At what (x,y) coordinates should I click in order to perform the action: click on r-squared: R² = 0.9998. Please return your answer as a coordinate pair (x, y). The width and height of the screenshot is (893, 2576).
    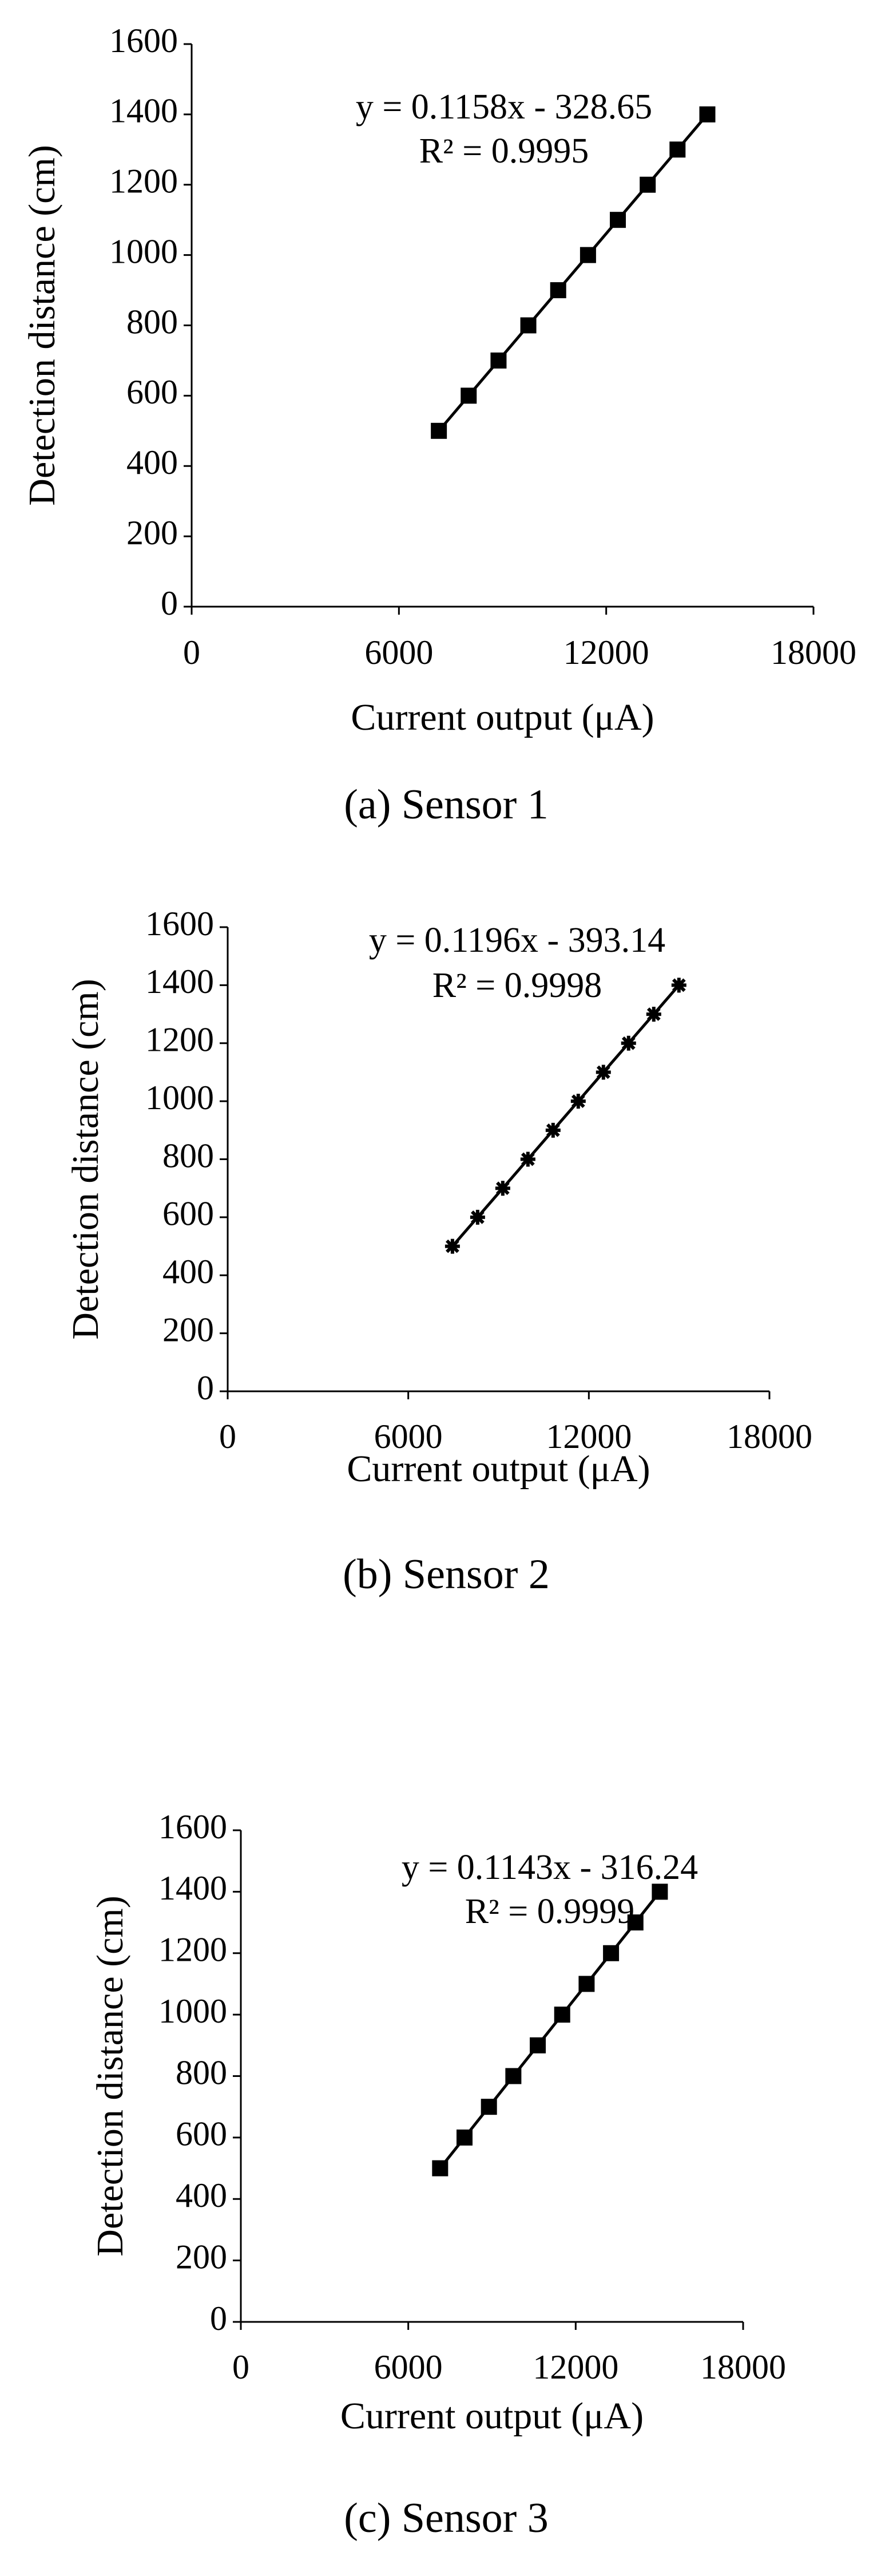
    Looking at the image, I should click on (517, 985).